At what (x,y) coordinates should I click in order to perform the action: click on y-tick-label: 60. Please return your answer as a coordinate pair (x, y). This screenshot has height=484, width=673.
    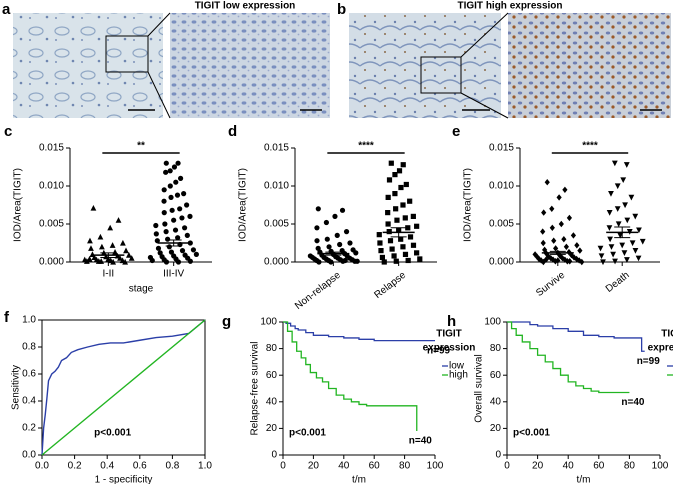
    Looking at the image, I should click on (496, 375).